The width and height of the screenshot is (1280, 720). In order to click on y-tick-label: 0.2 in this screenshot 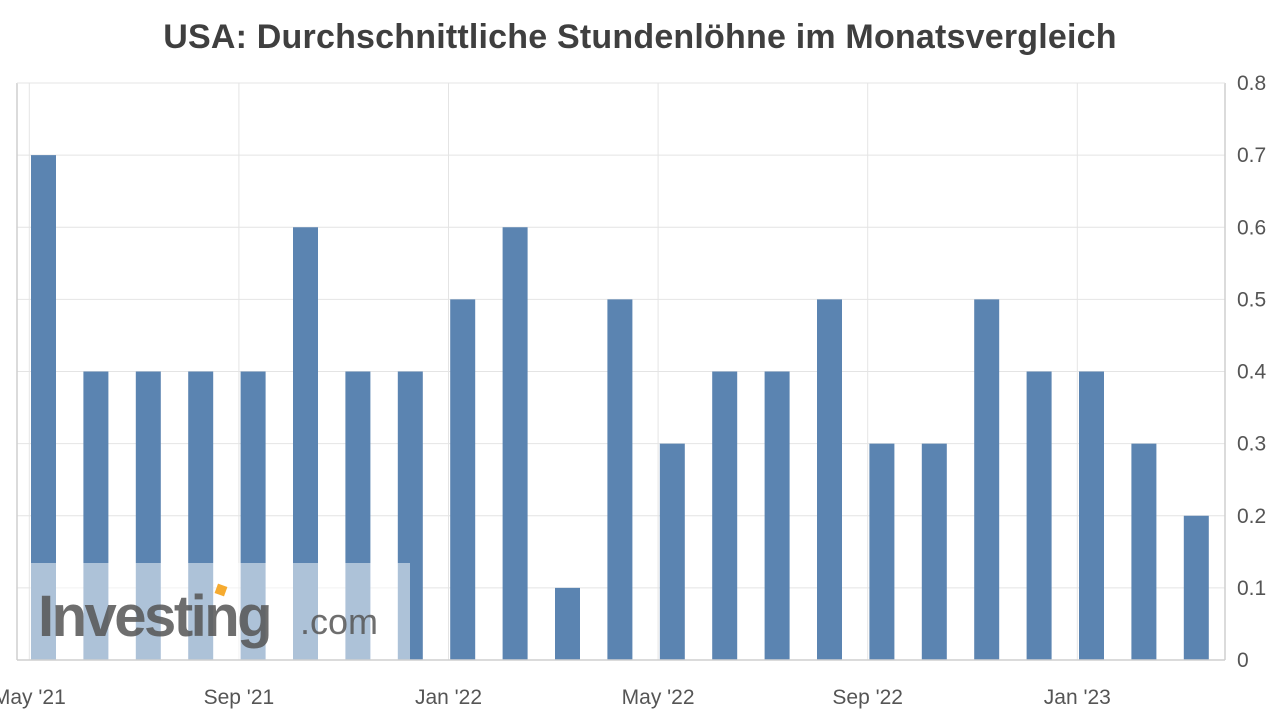, I will do `click(1251, 516)`.